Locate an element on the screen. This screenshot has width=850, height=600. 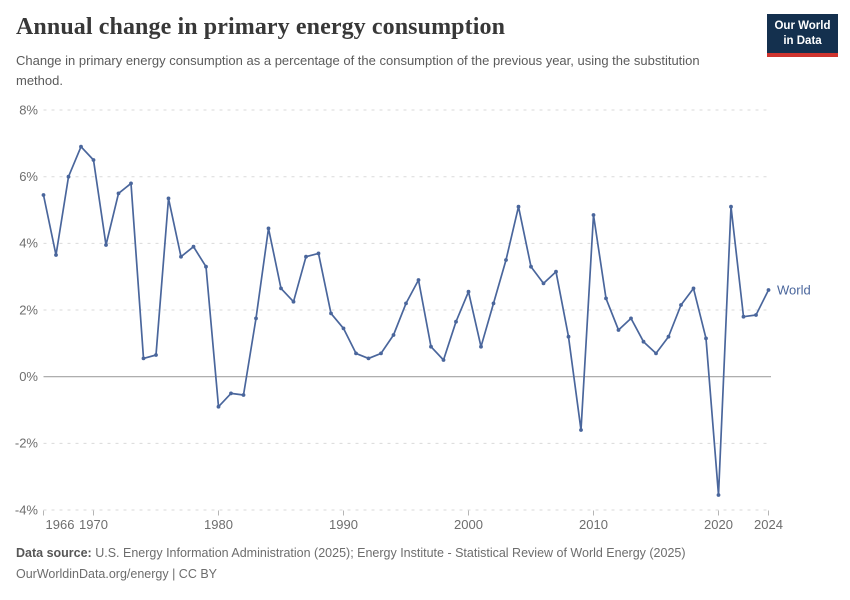
data-point-2010 is located at coordinates (593, 215).